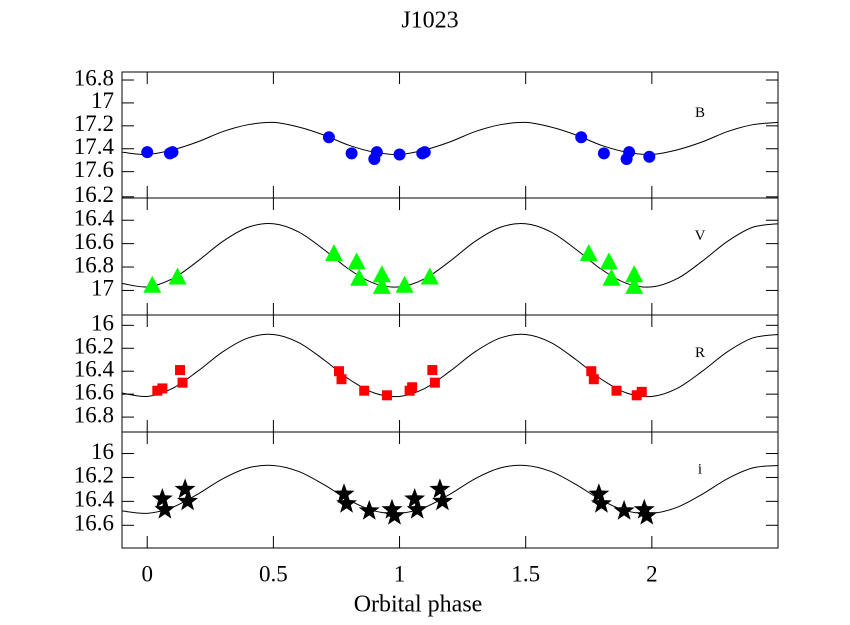 This screenshot has width=850, height=625. Describe the element at coordinates (418, 605) in the screenshot. I see `x-axis-label: Orbital phase` at that location.